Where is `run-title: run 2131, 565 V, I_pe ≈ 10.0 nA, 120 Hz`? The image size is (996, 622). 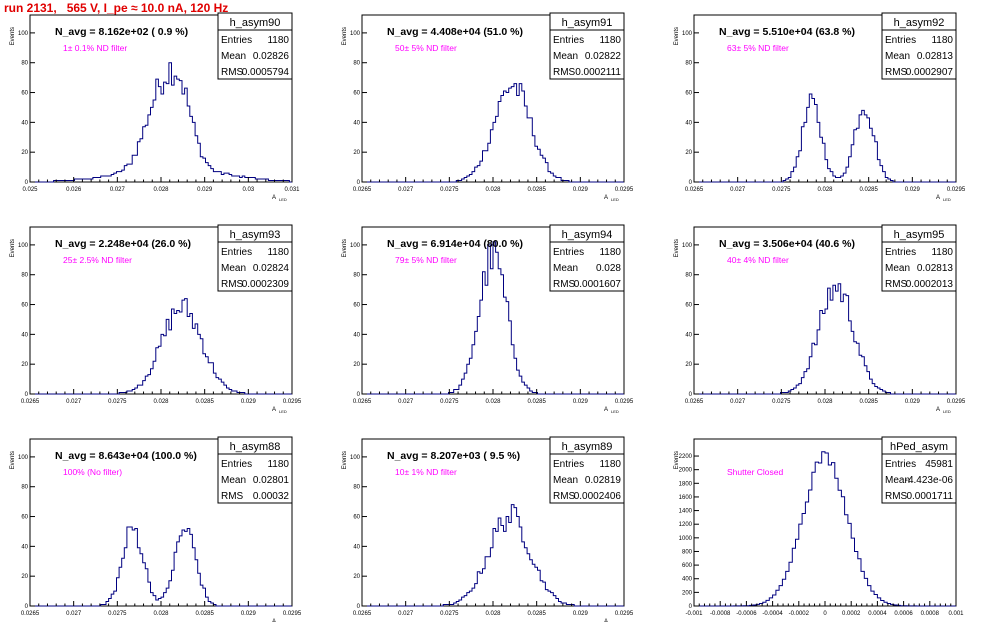 run-title: run 2131, 565 V, I_pe ≈ 10.0 nA, 120 Hz is located at coordinates (116, 8).